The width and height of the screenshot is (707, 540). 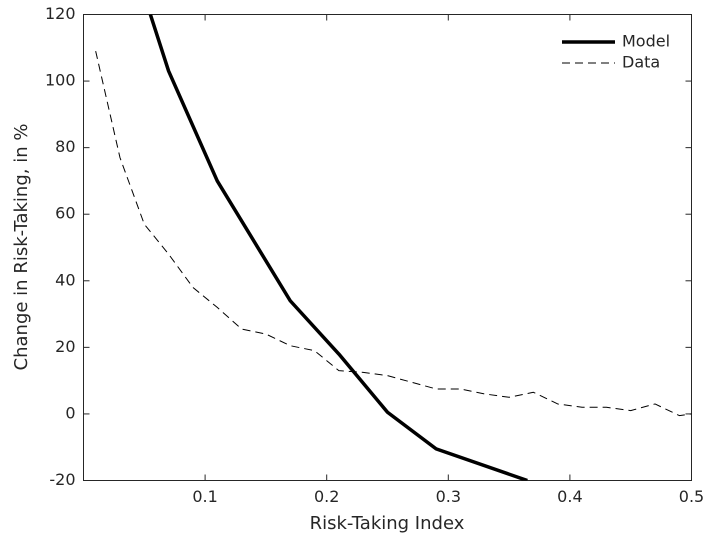 What do you see at coordinates (387, 523) in the screenshot?
I see `x-axis-label: Risk-Taking Index` at bounding box center [387, 523].